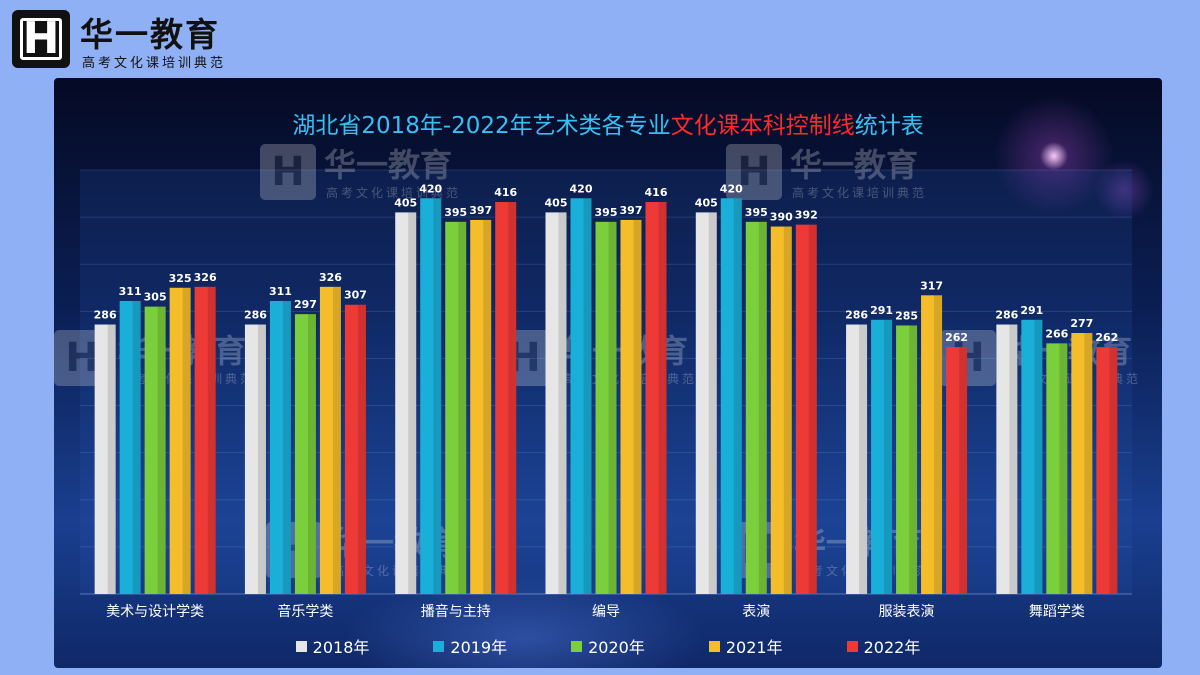 Image resolution: width=1200 pixels, height=675 pixels. I want to click on data-label: 307, so click(355, 295).